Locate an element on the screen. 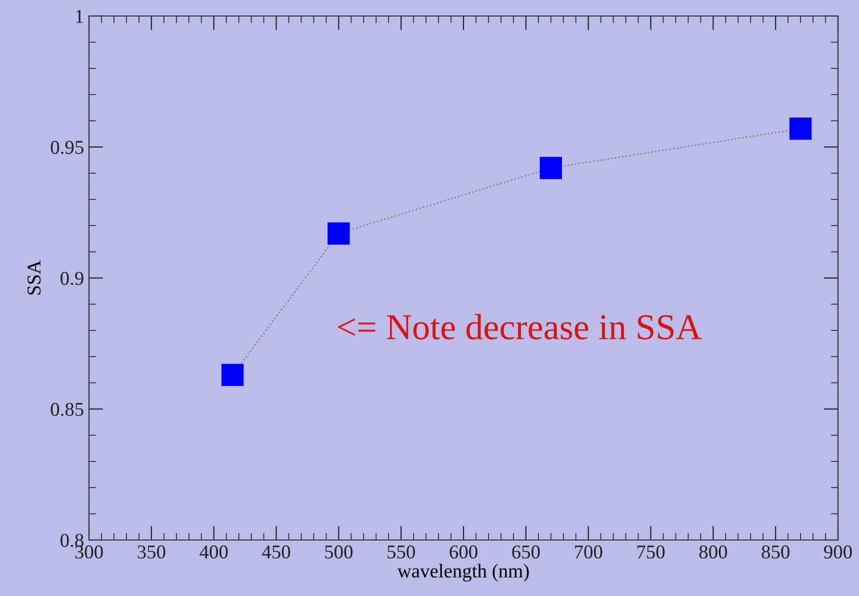 The height and width of the screenshot is (596, 859). x-tick-label: 850 is located at coordinates (776, 552).